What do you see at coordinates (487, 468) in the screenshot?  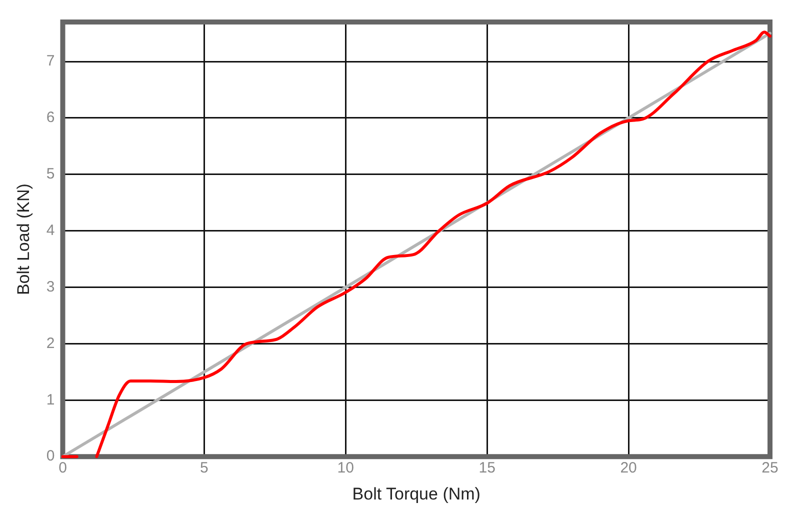 I see `x-tick-label: 15` at bounding box center [487, 468].